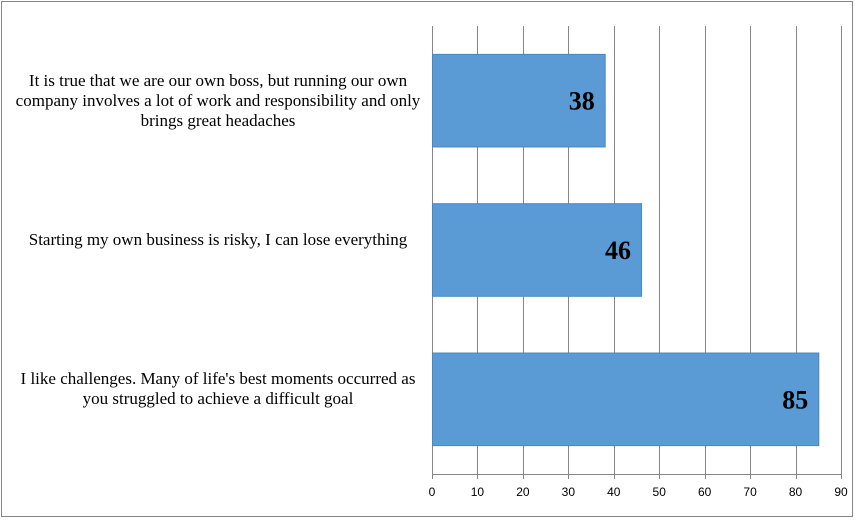  I want to click on x-tick-label: 50, so click(660, 492).